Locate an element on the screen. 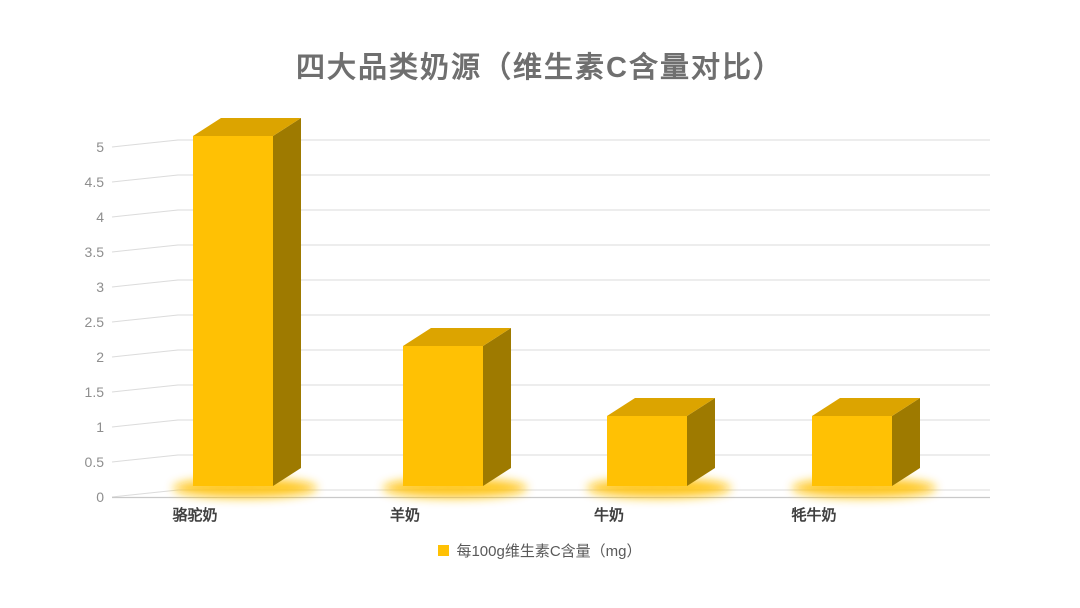 Image resolution: width=1080 pixels, height=608 pixels. chart-title: 四大品类奶源（维生素C含量对比） is located at coordinates (540, 68).